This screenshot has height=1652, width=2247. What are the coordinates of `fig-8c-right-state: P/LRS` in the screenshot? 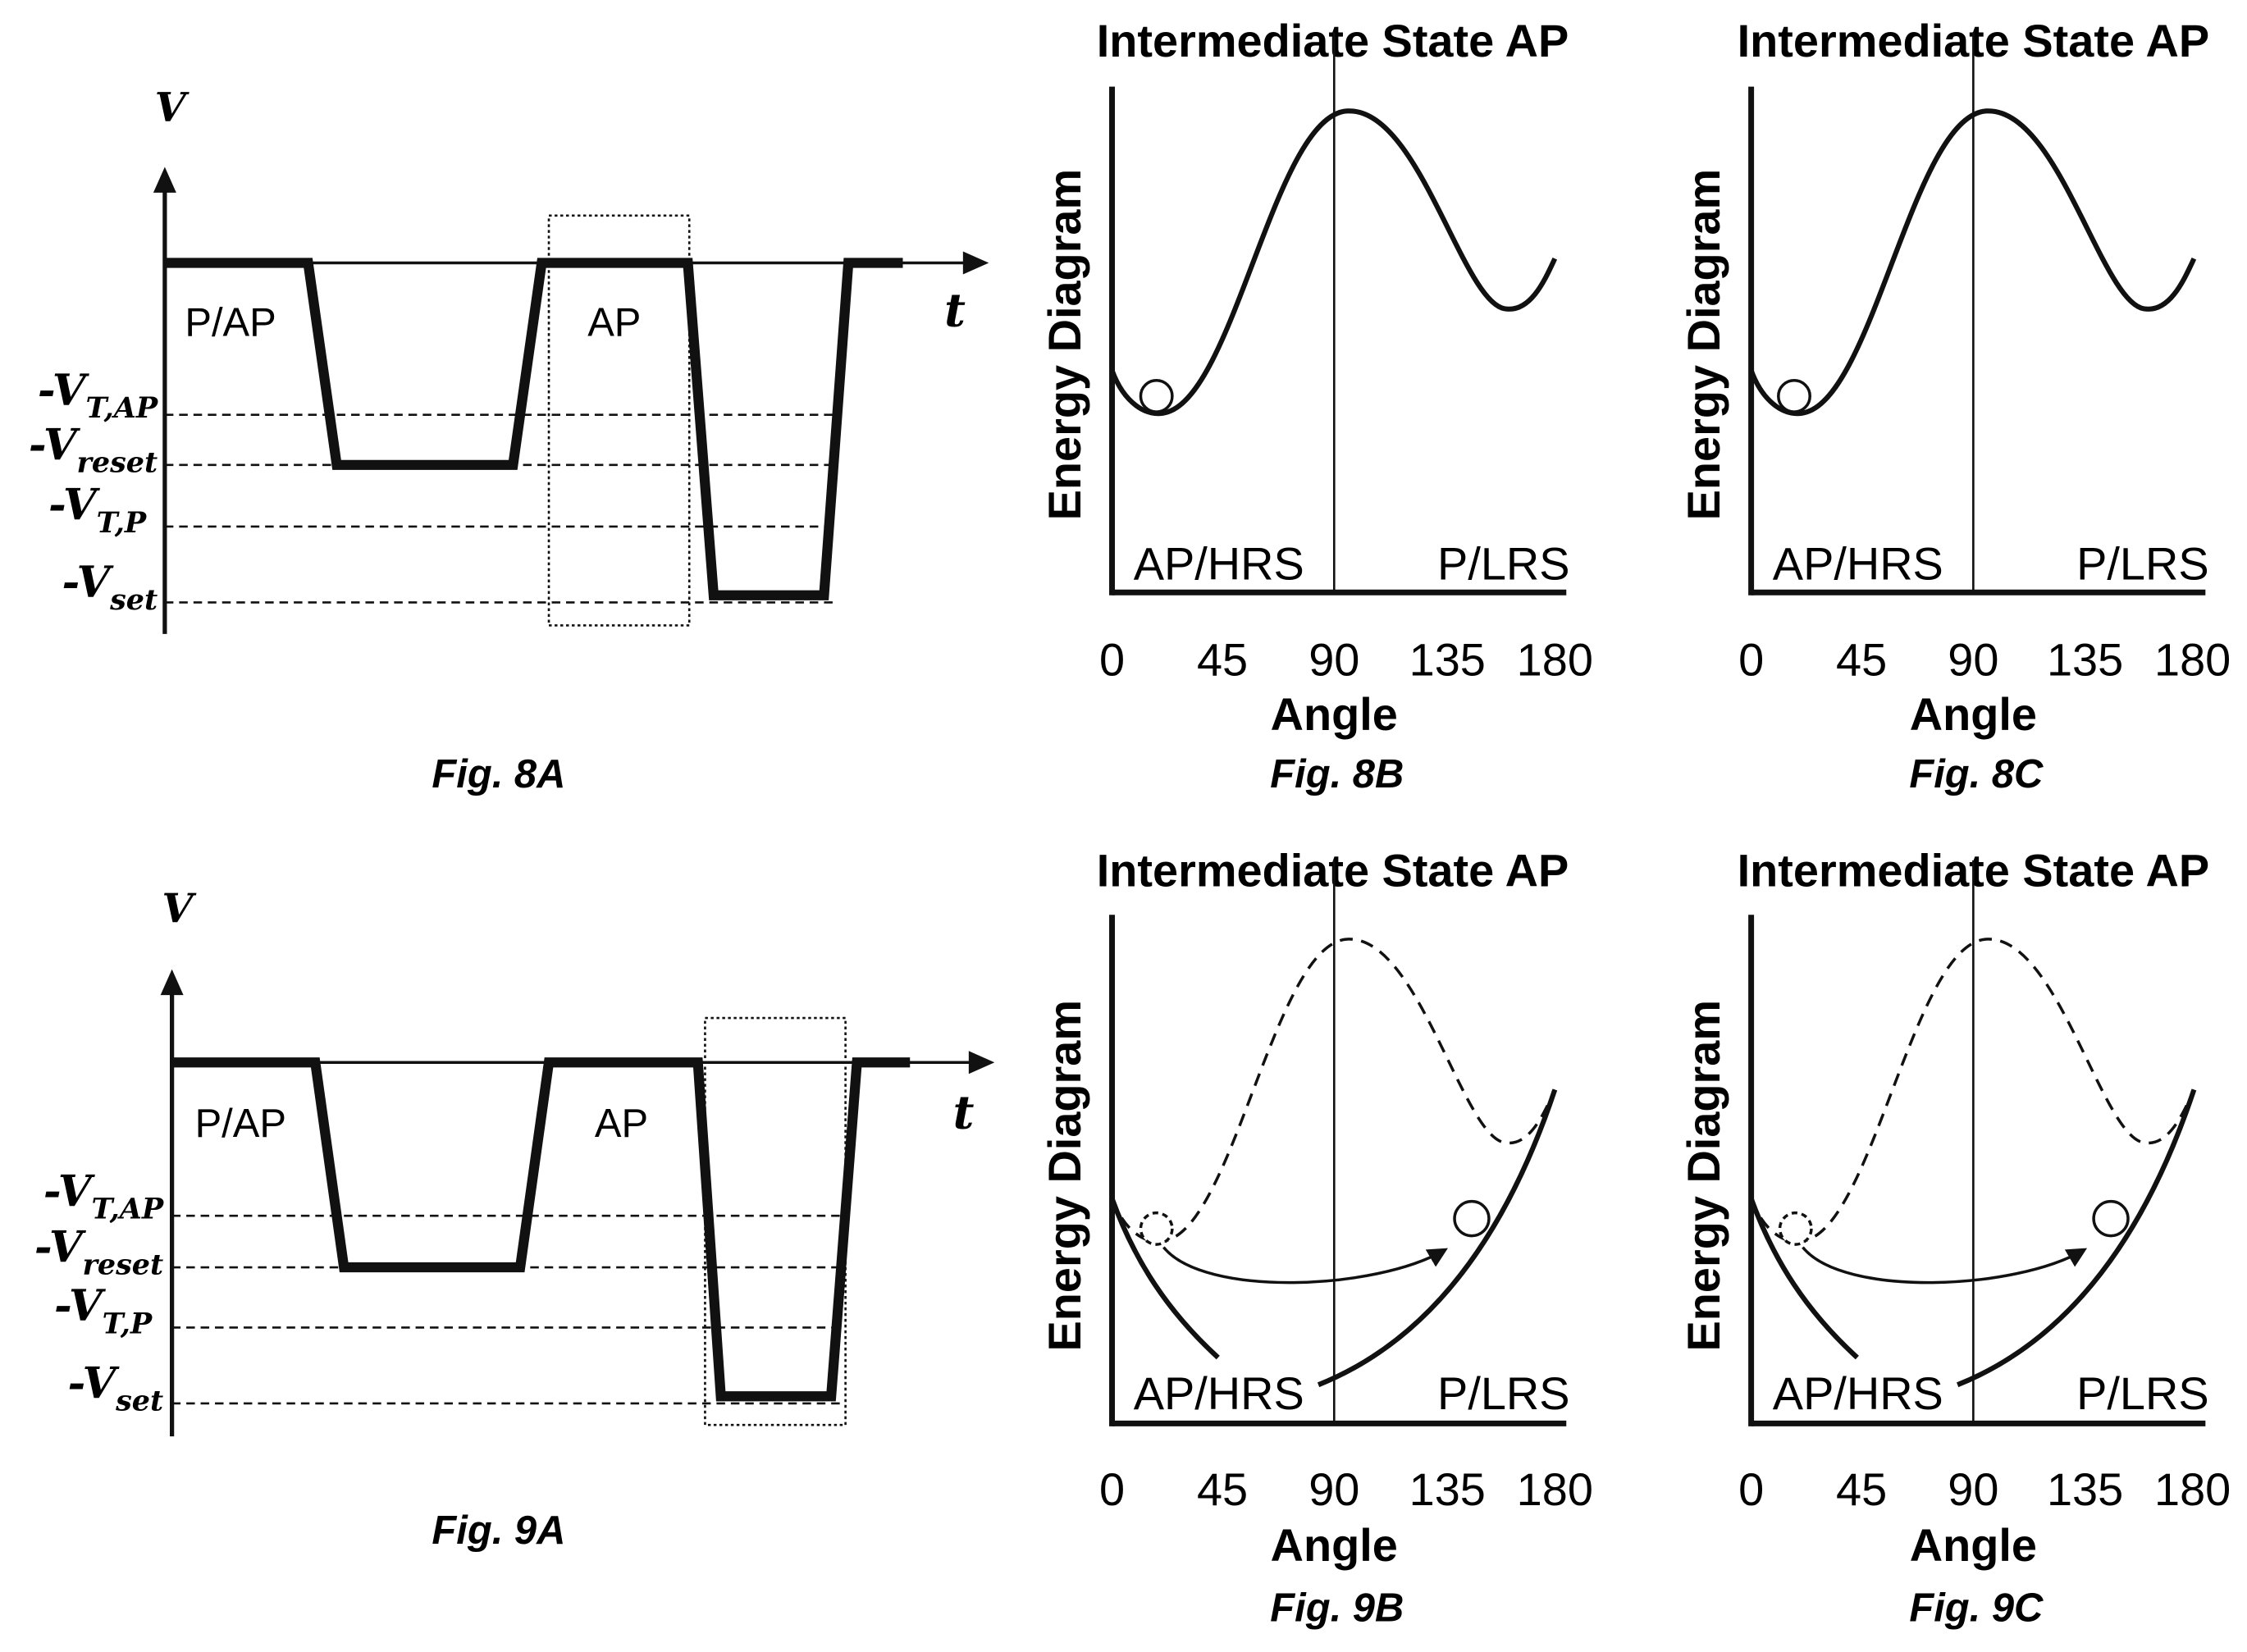 It's located at (2142, 564).